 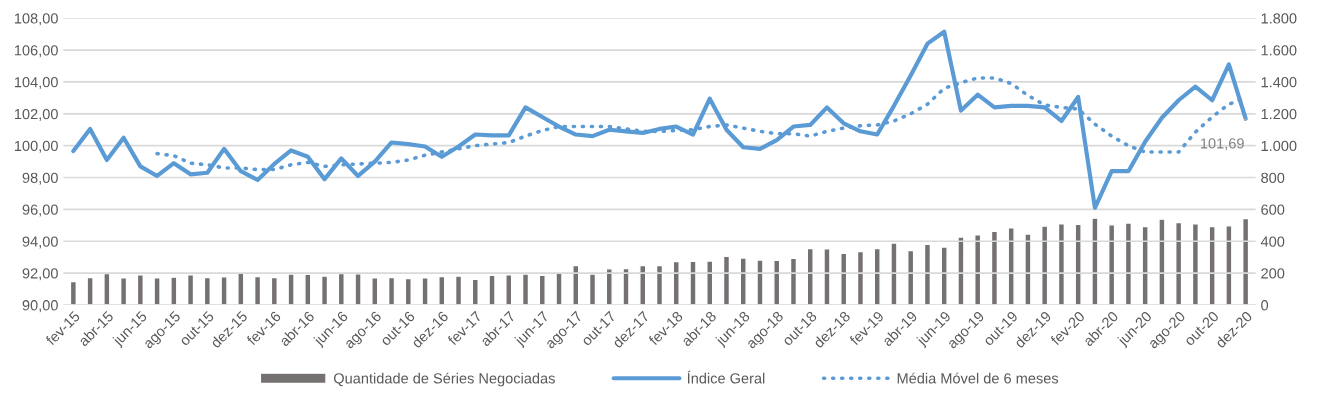 What do you see at coordinates (40, 274) in the screenshot?
I see `y-tick-label: 92,00` at bounding box center [40, 274].